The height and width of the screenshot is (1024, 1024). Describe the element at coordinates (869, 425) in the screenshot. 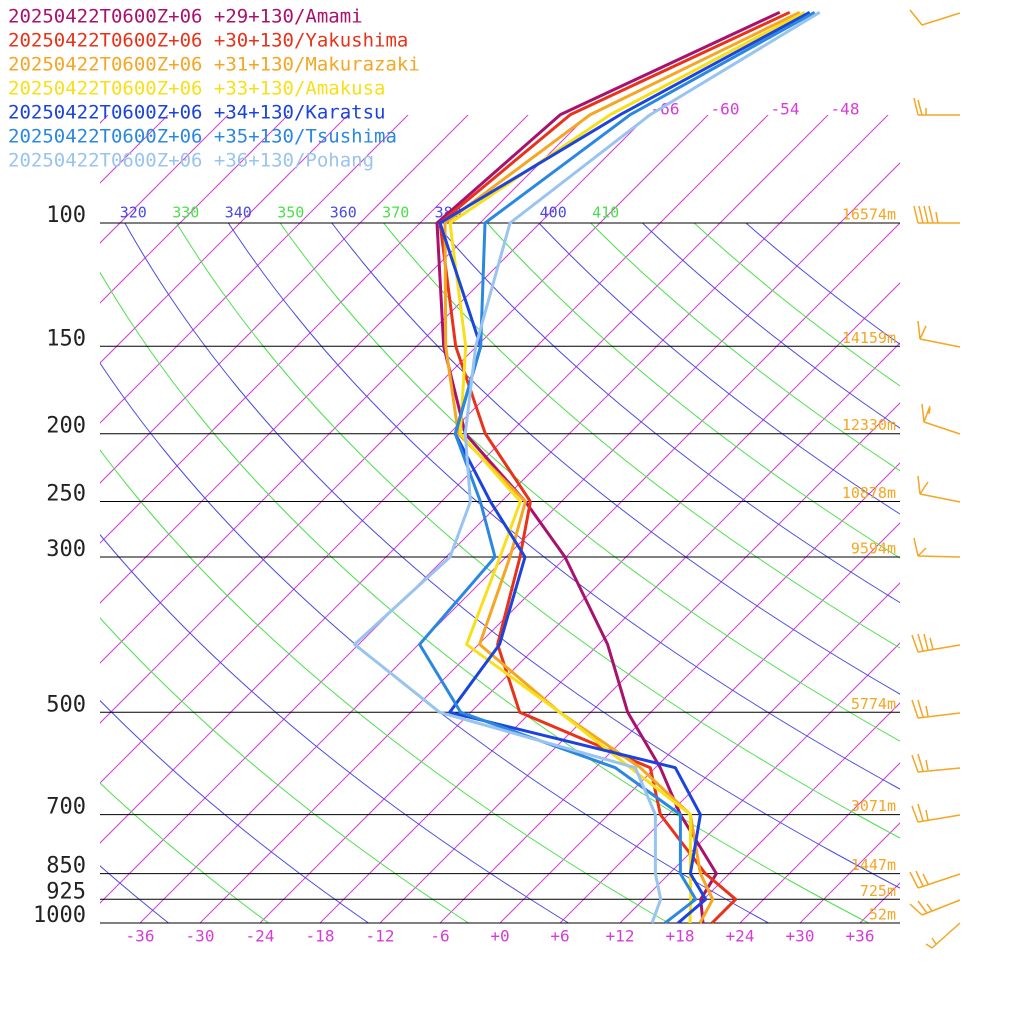

I see `height-label: 12330m` at that location.